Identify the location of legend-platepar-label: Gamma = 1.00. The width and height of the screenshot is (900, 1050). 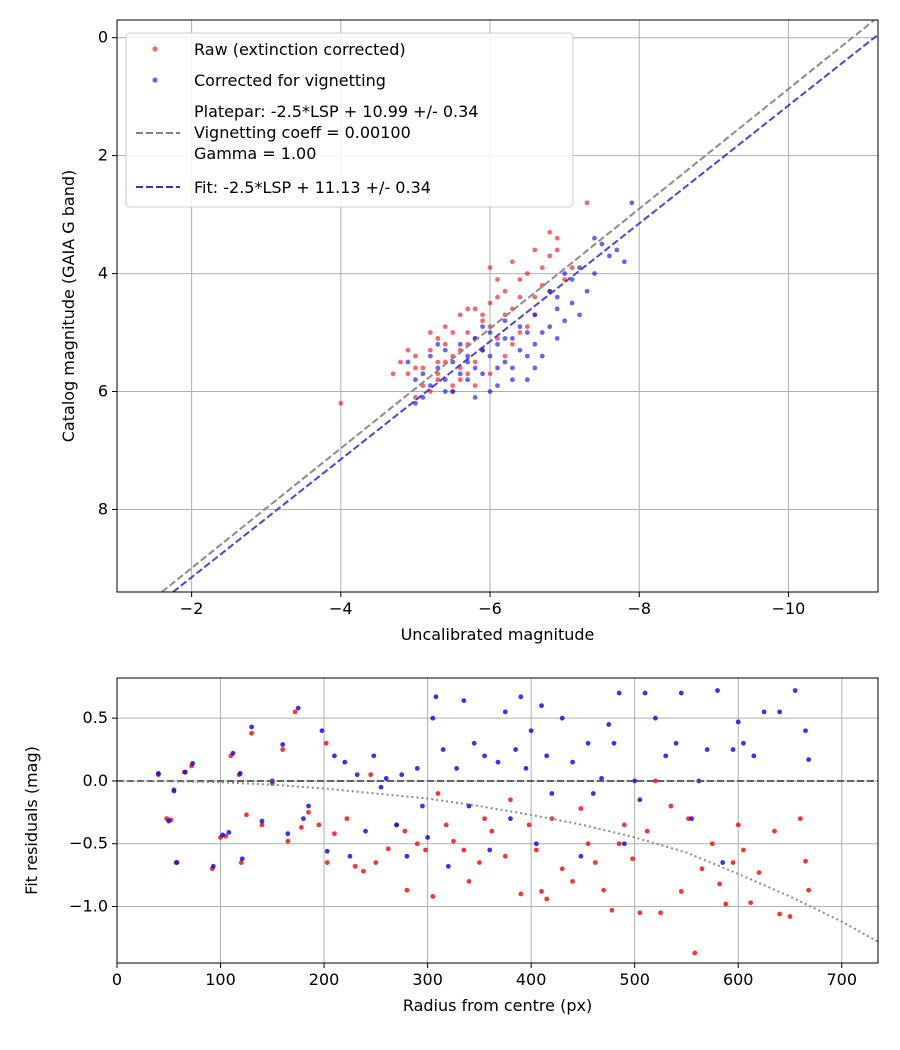
(255, 153).